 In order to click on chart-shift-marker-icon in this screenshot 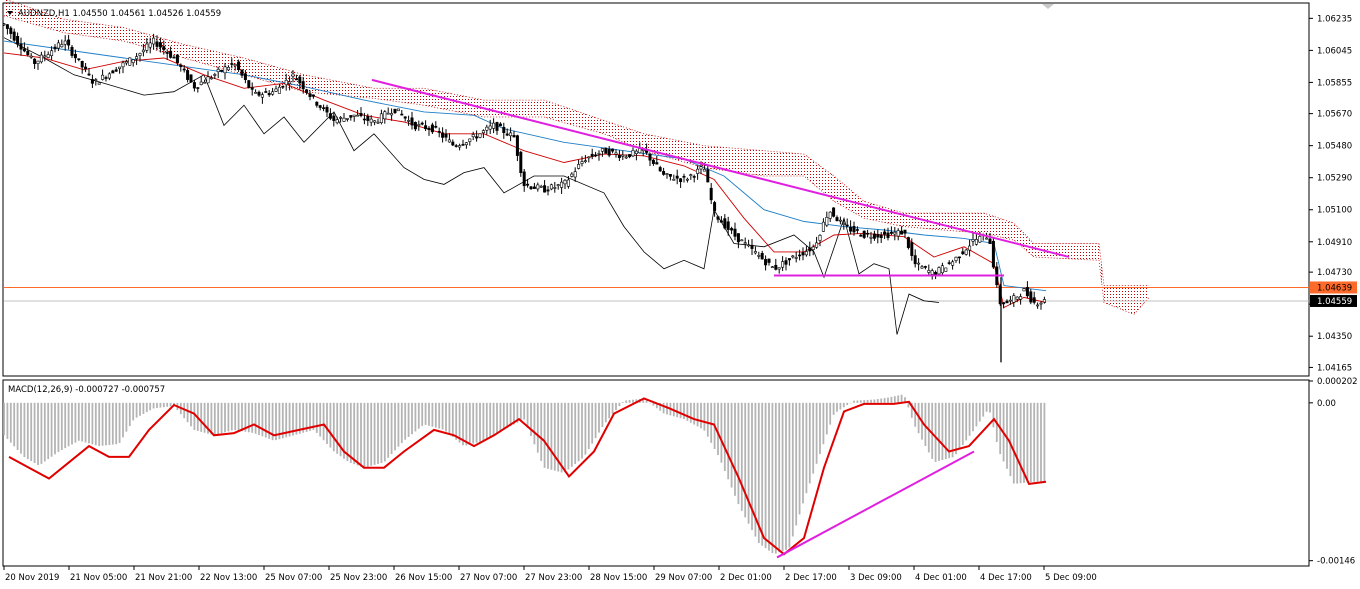, I will do `click(1048, 6)`.